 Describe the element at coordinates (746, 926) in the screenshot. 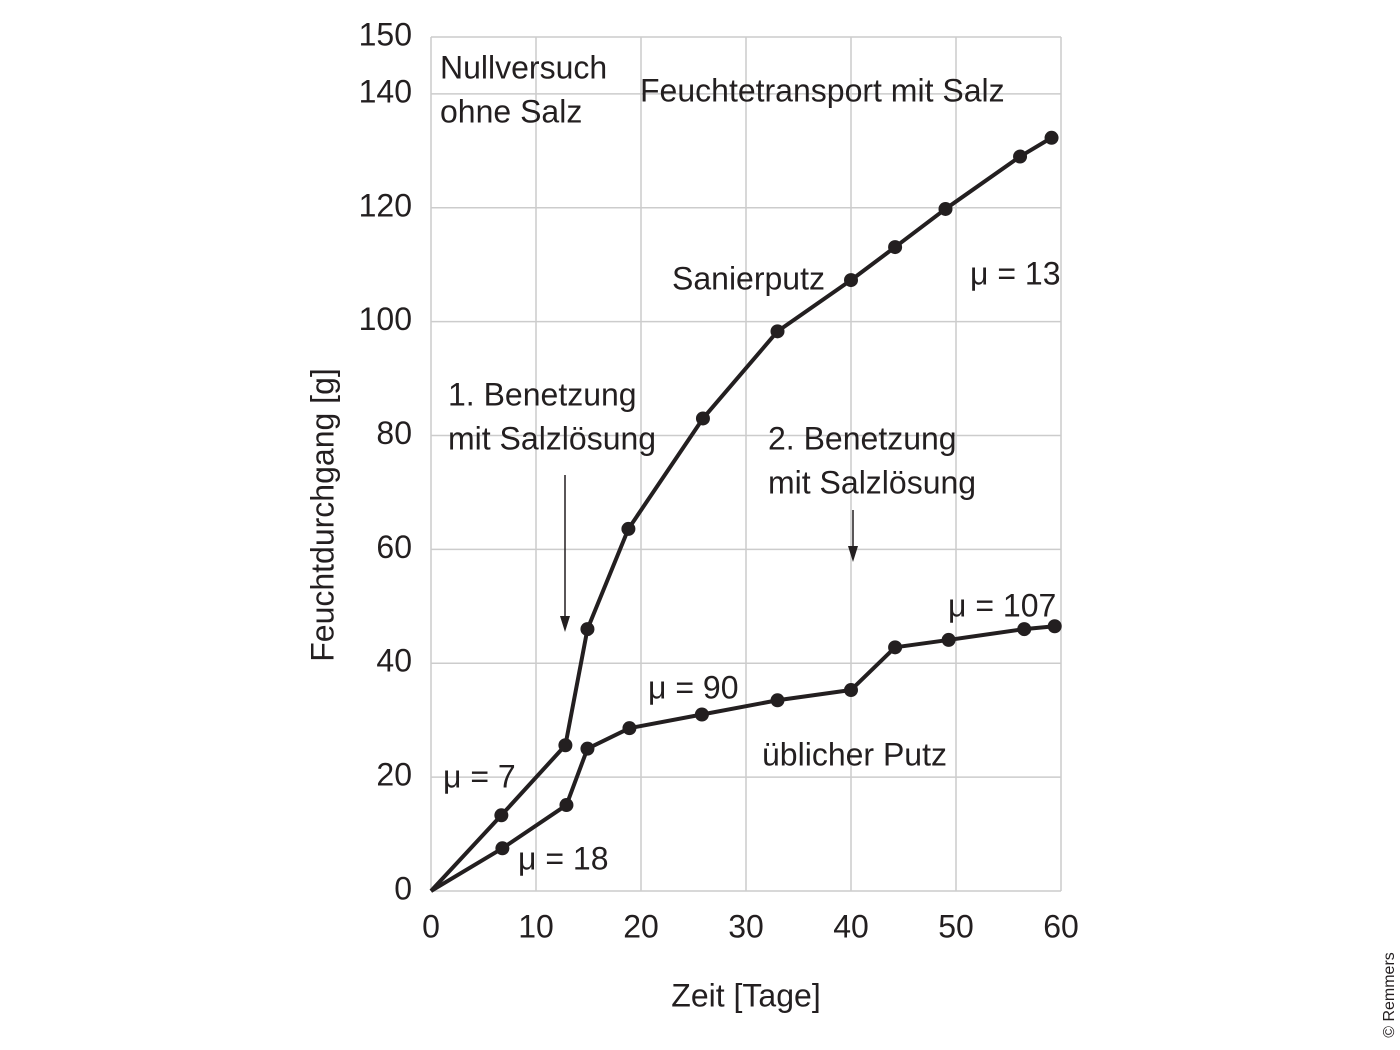

I see `x-tick-label: 30` at that location.